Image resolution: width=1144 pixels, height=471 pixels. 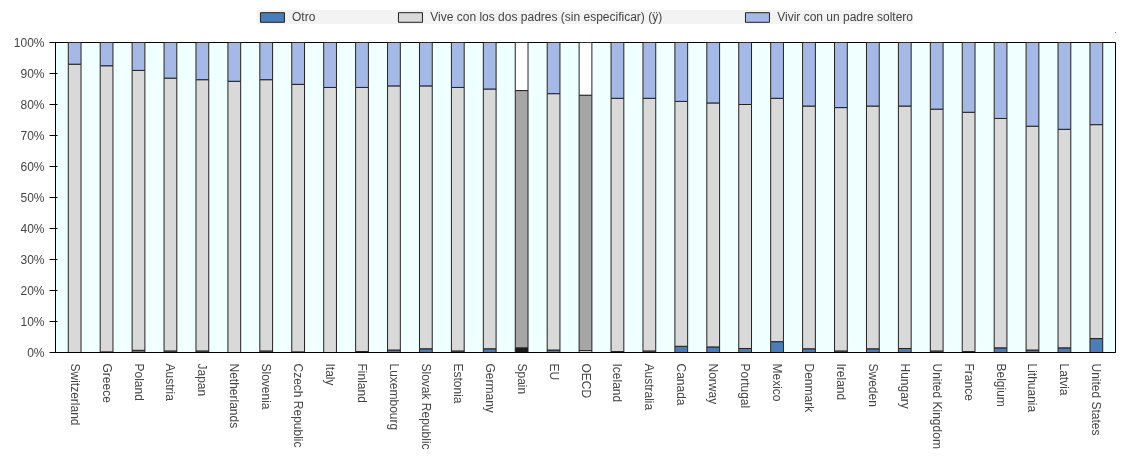 I want to click on x-tick-label: Norway, so click(x=713, y=384).